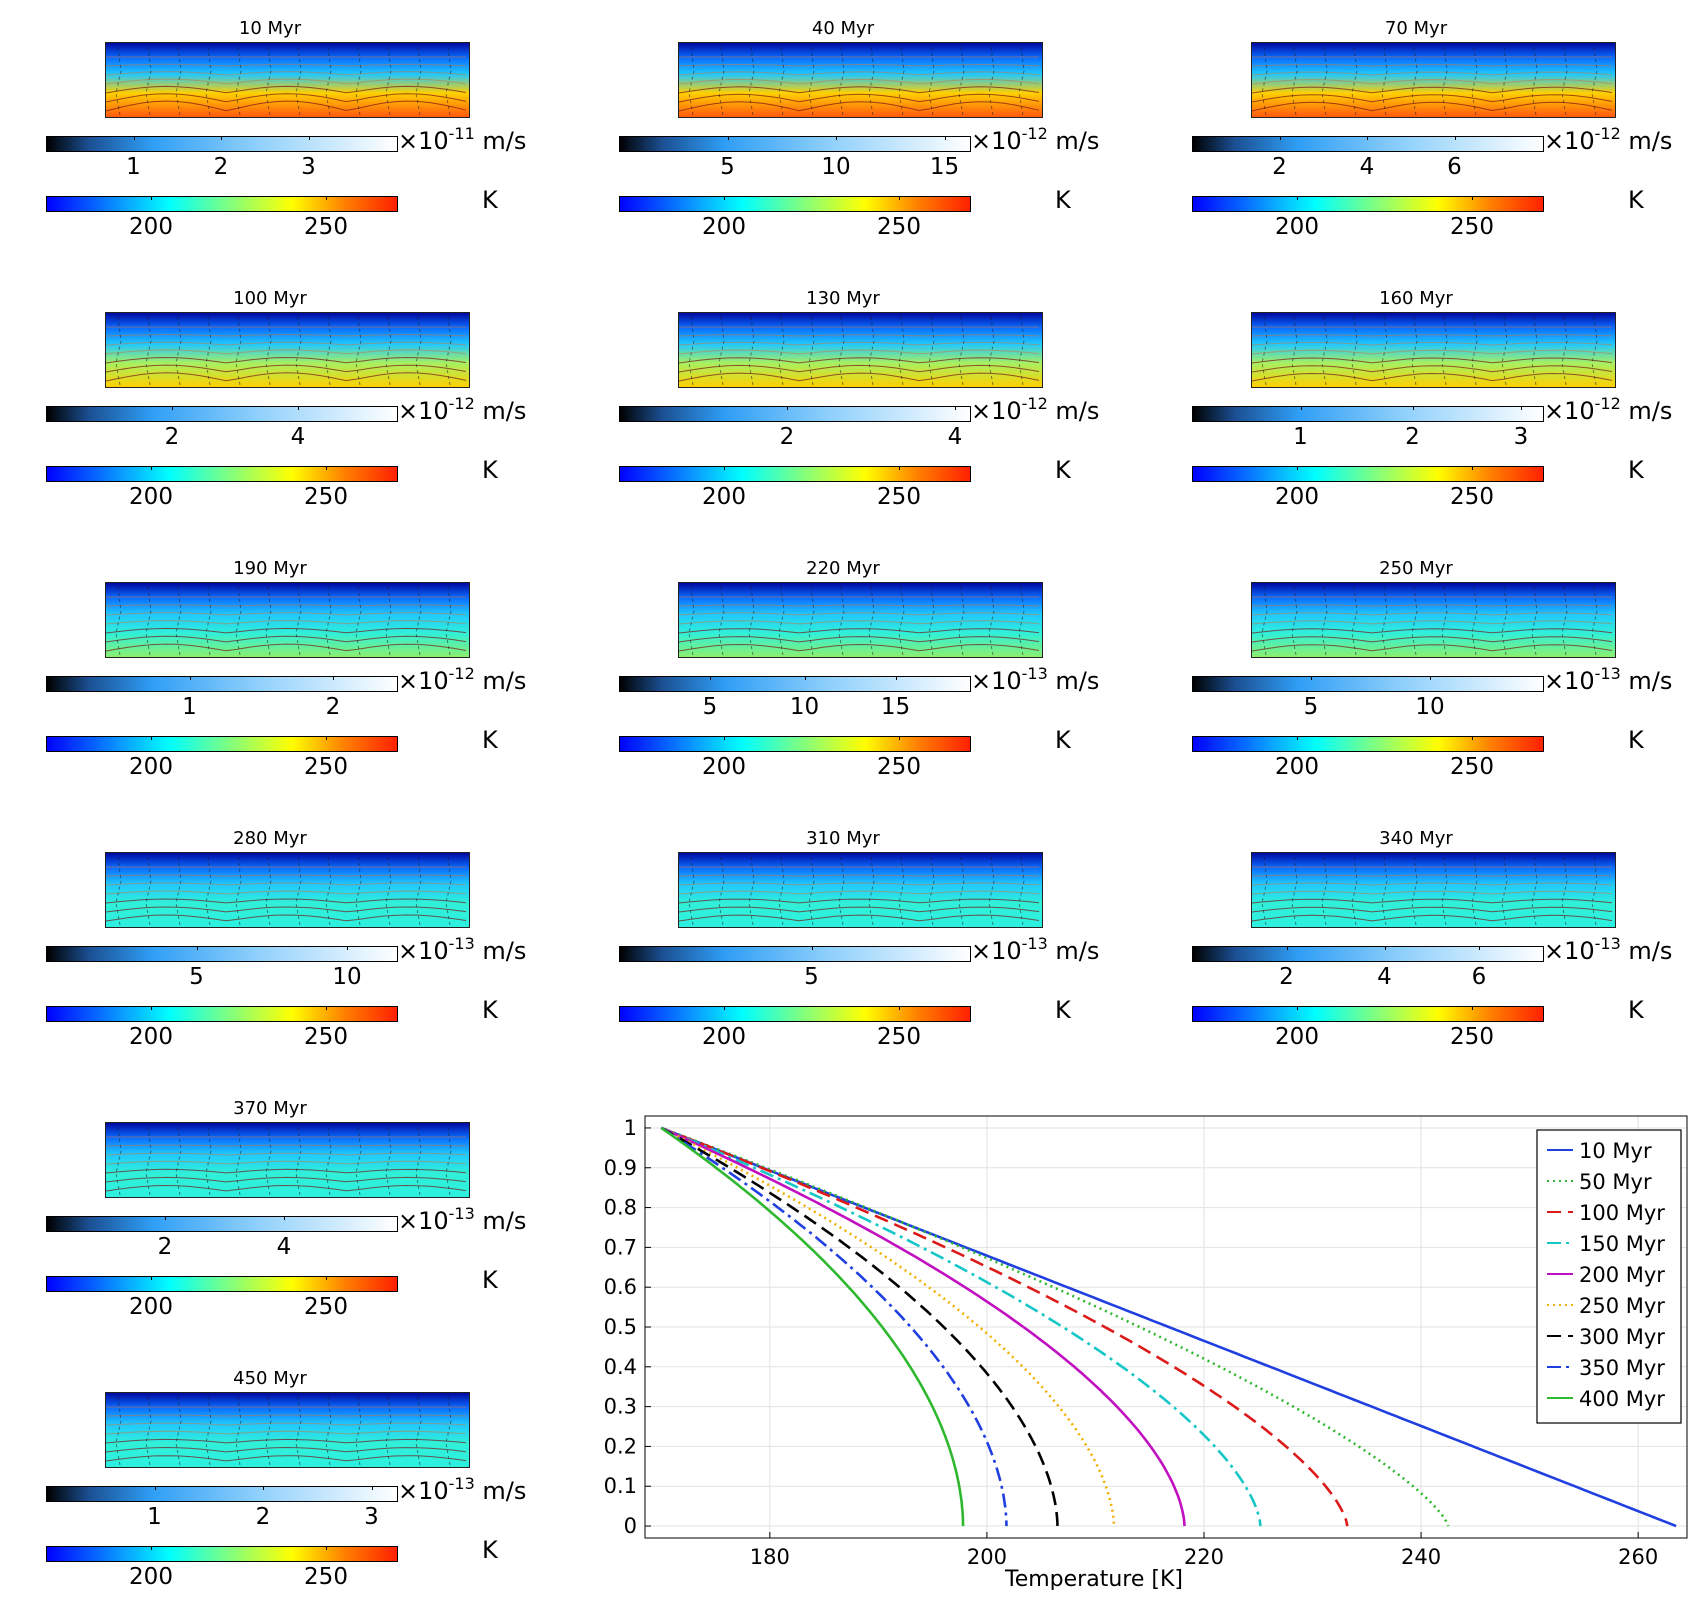  Describe the element at coordinates (853, 400) in the screenshot. I see `panel-4: 130 Myr 2 4 ×10-12 m/s 200 250 K` at that location.